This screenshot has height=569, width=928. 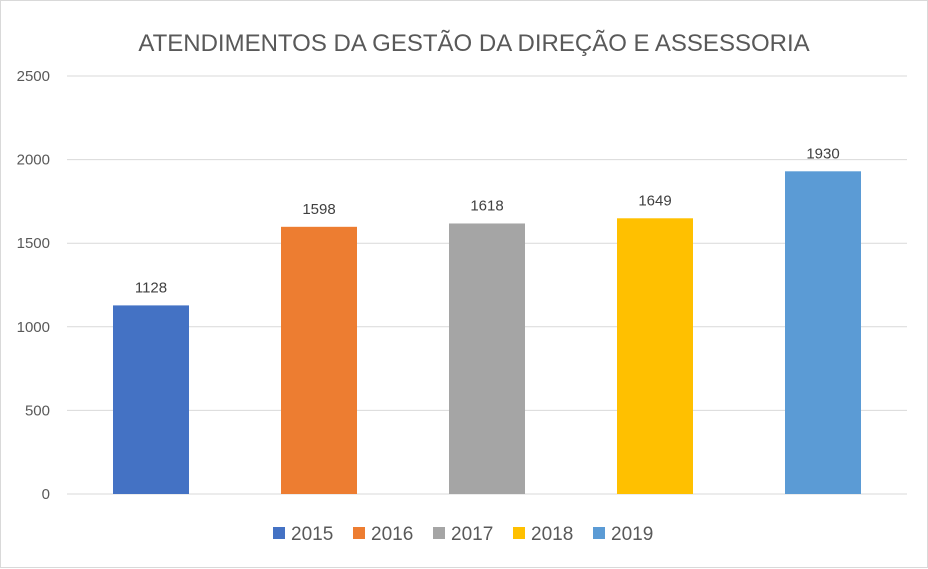 What do you see at coordinates (33, 243) in the screenshot?
I see `y-tick-label: 1500` at bounding box center [33, 243].